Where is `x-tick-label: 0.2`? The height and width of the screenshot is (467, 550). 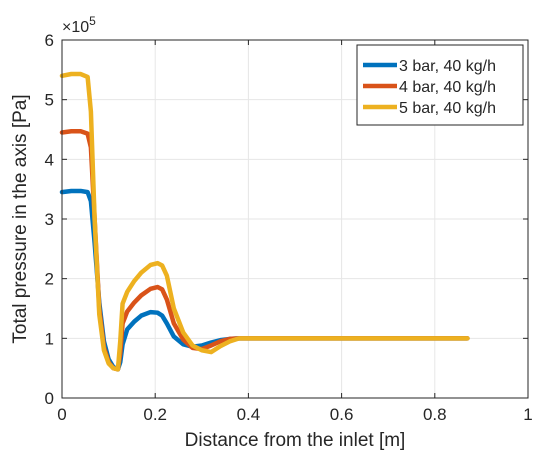 x-tick-label: 0.2 is located at coordinates (155, 414).